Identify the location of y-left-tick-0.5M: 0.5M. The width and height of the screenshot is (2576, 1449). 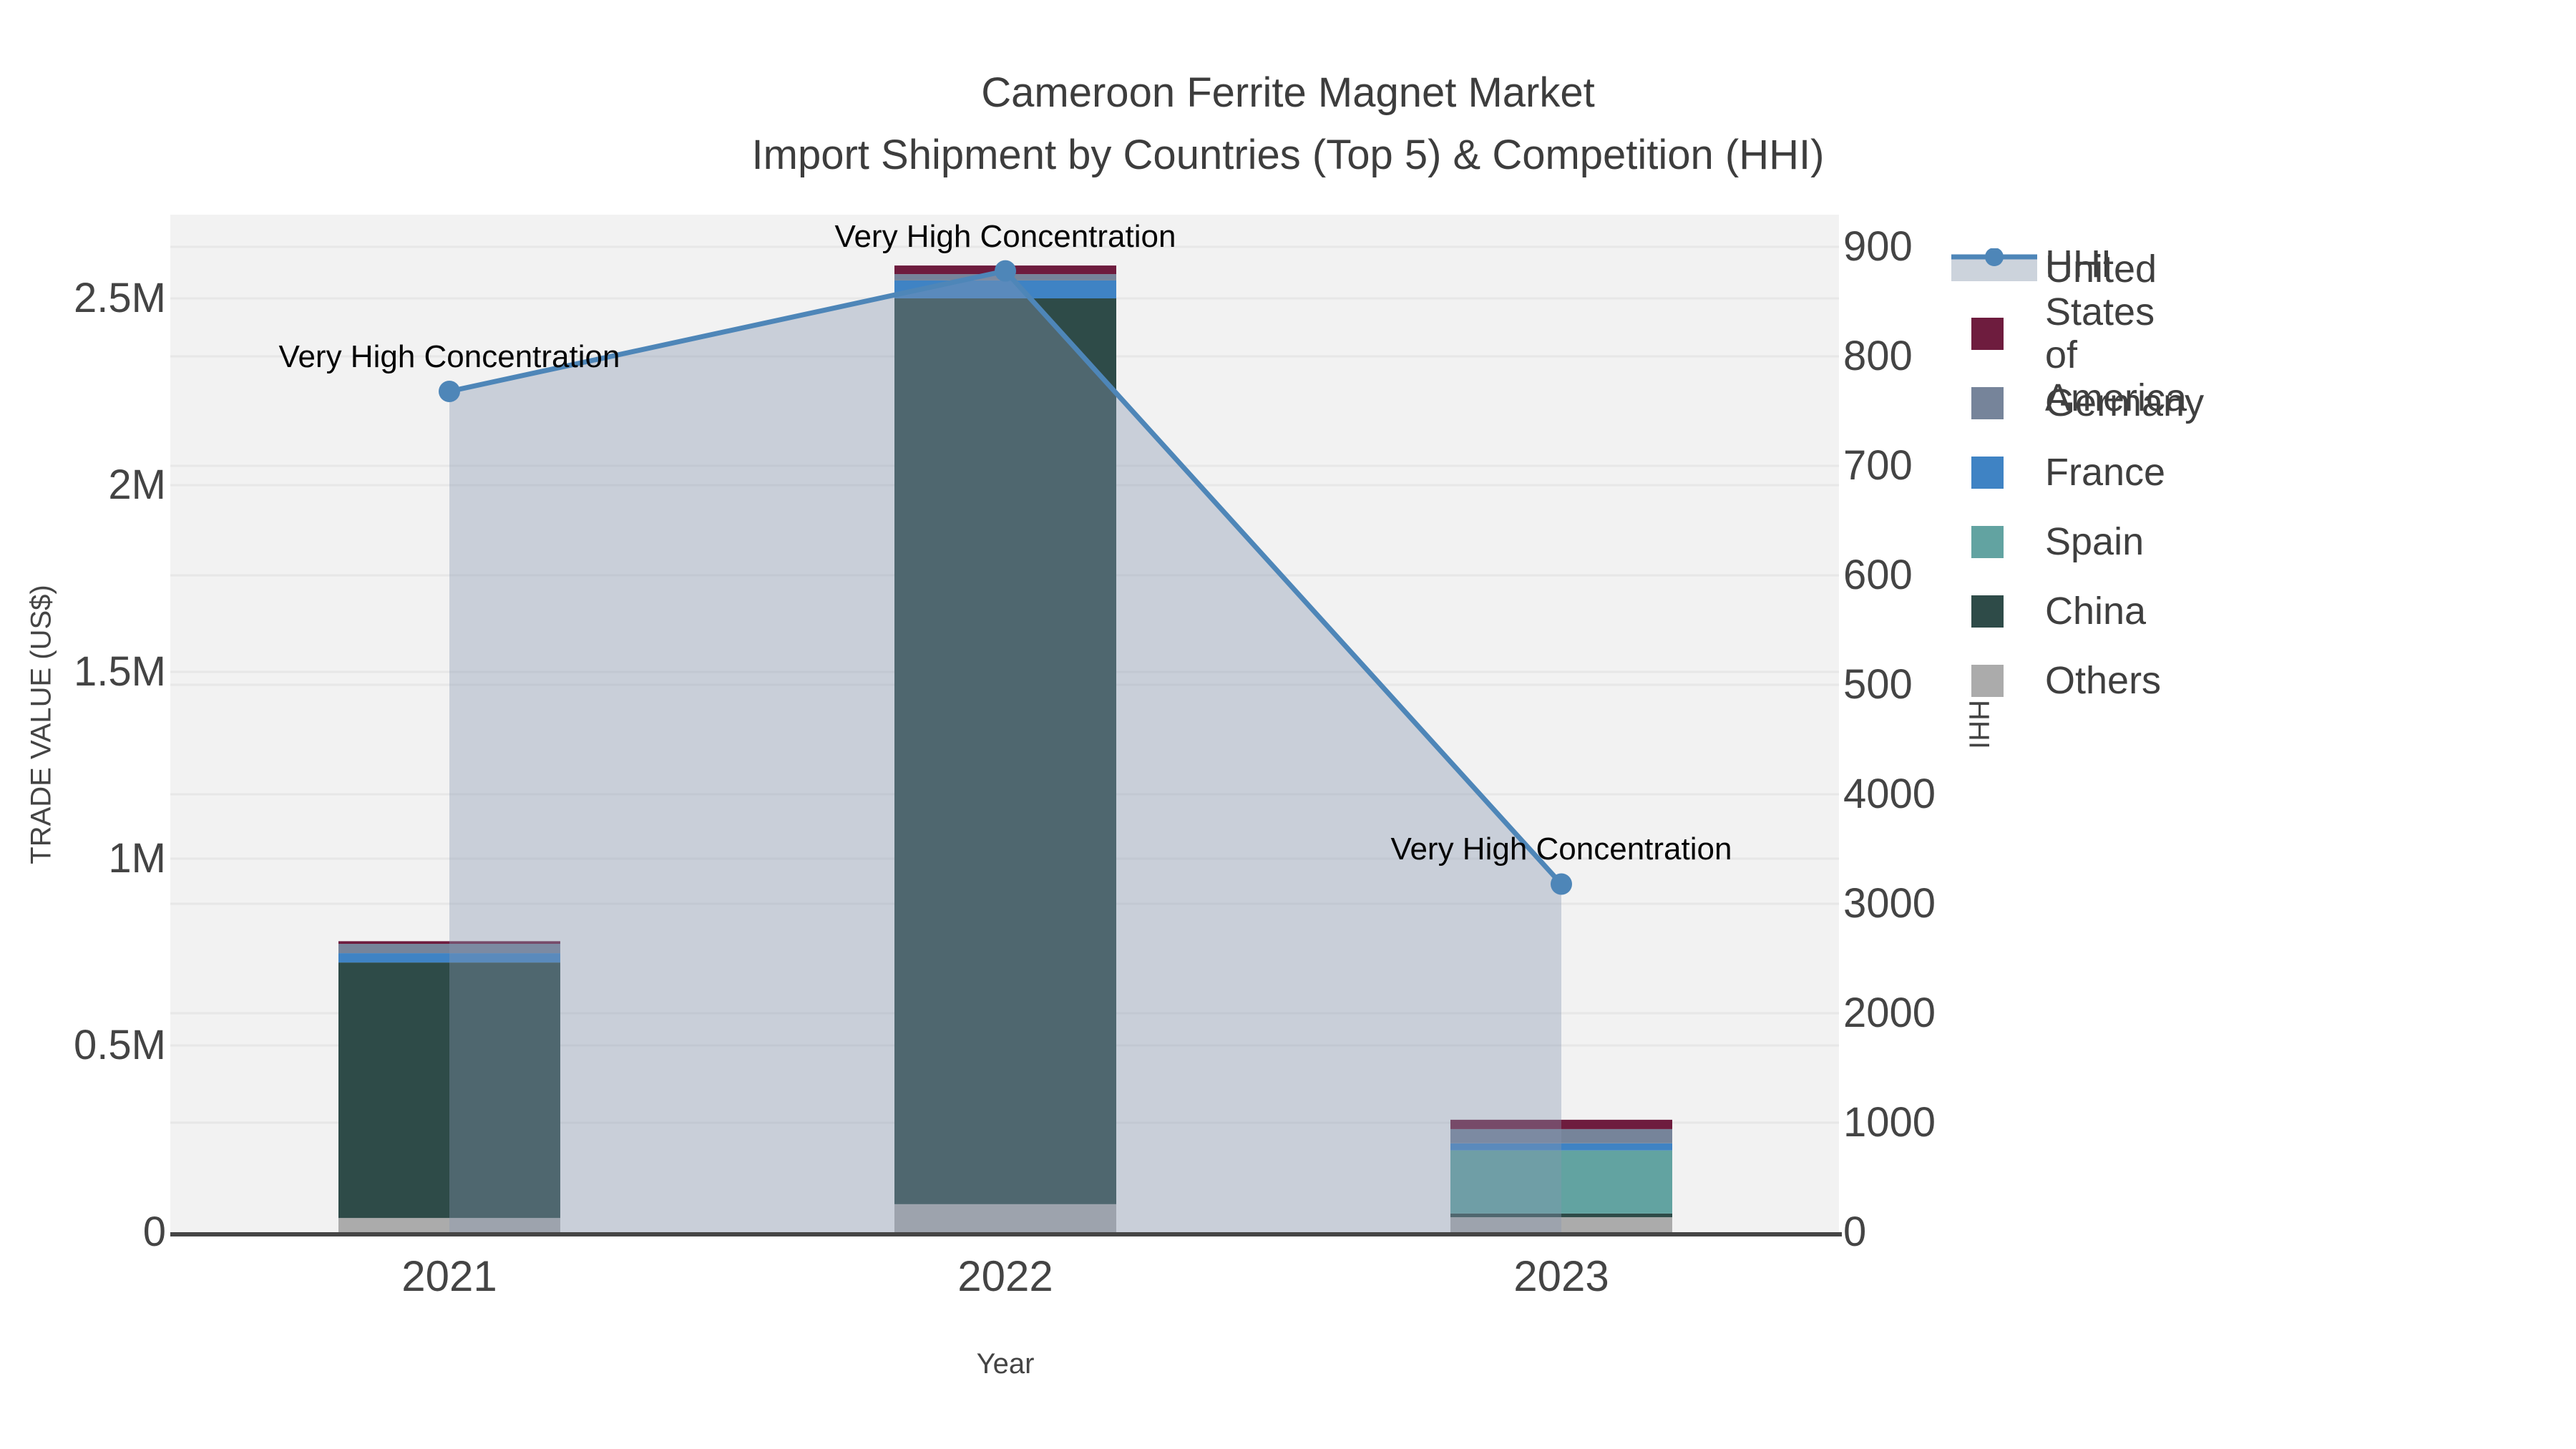
(120, 1045).